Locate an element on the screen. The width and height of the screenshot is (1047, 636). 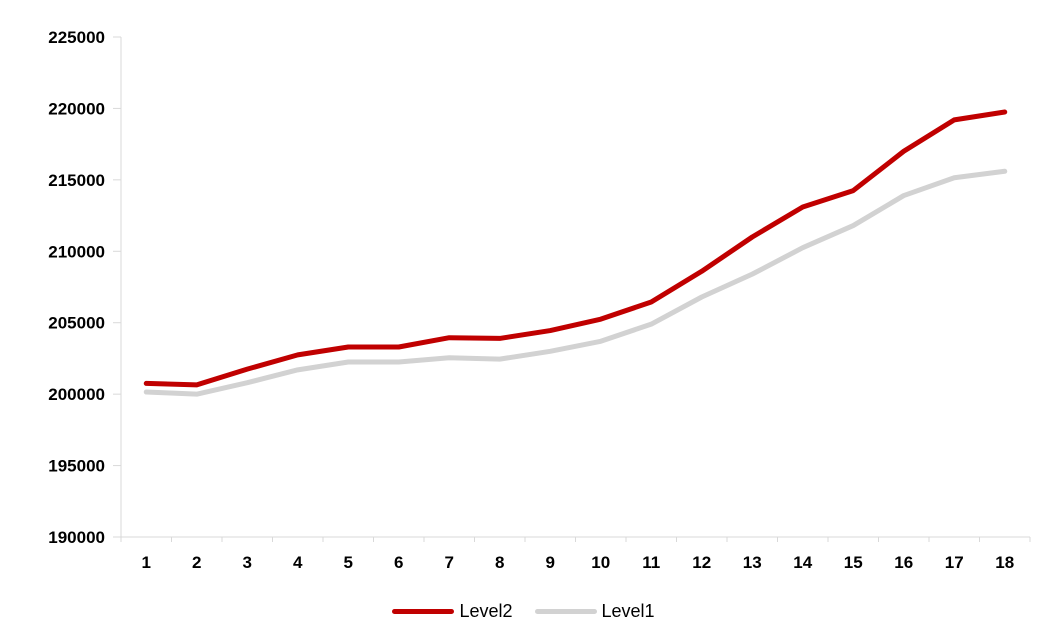
legend-line-sample-level2 is located at coordinates (423, 611).